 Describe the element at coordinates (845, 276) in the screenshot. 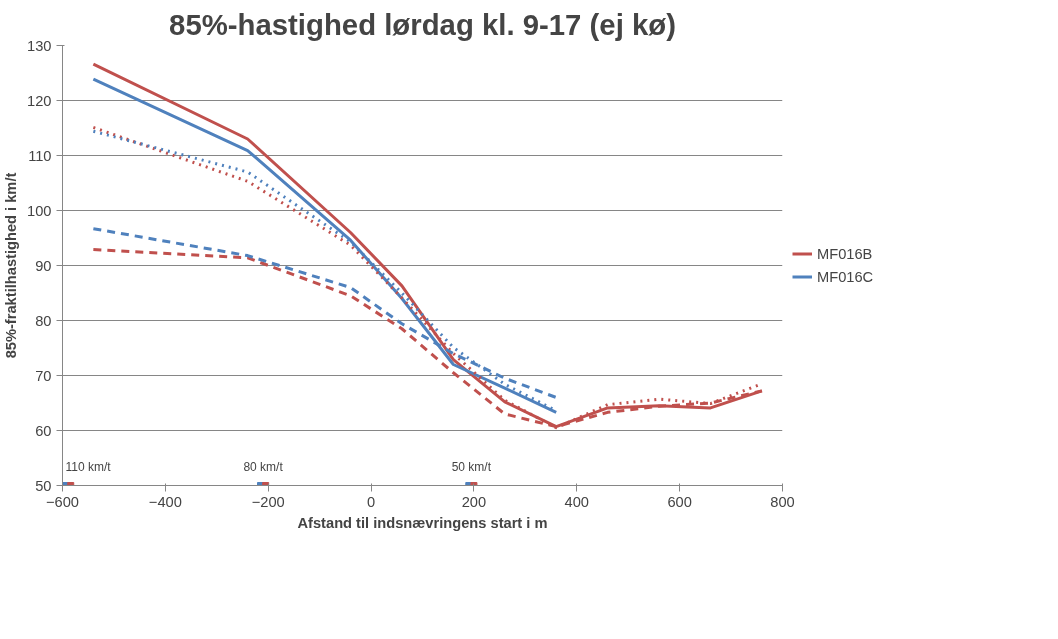

I see `legend-label: MF016C` at that location.